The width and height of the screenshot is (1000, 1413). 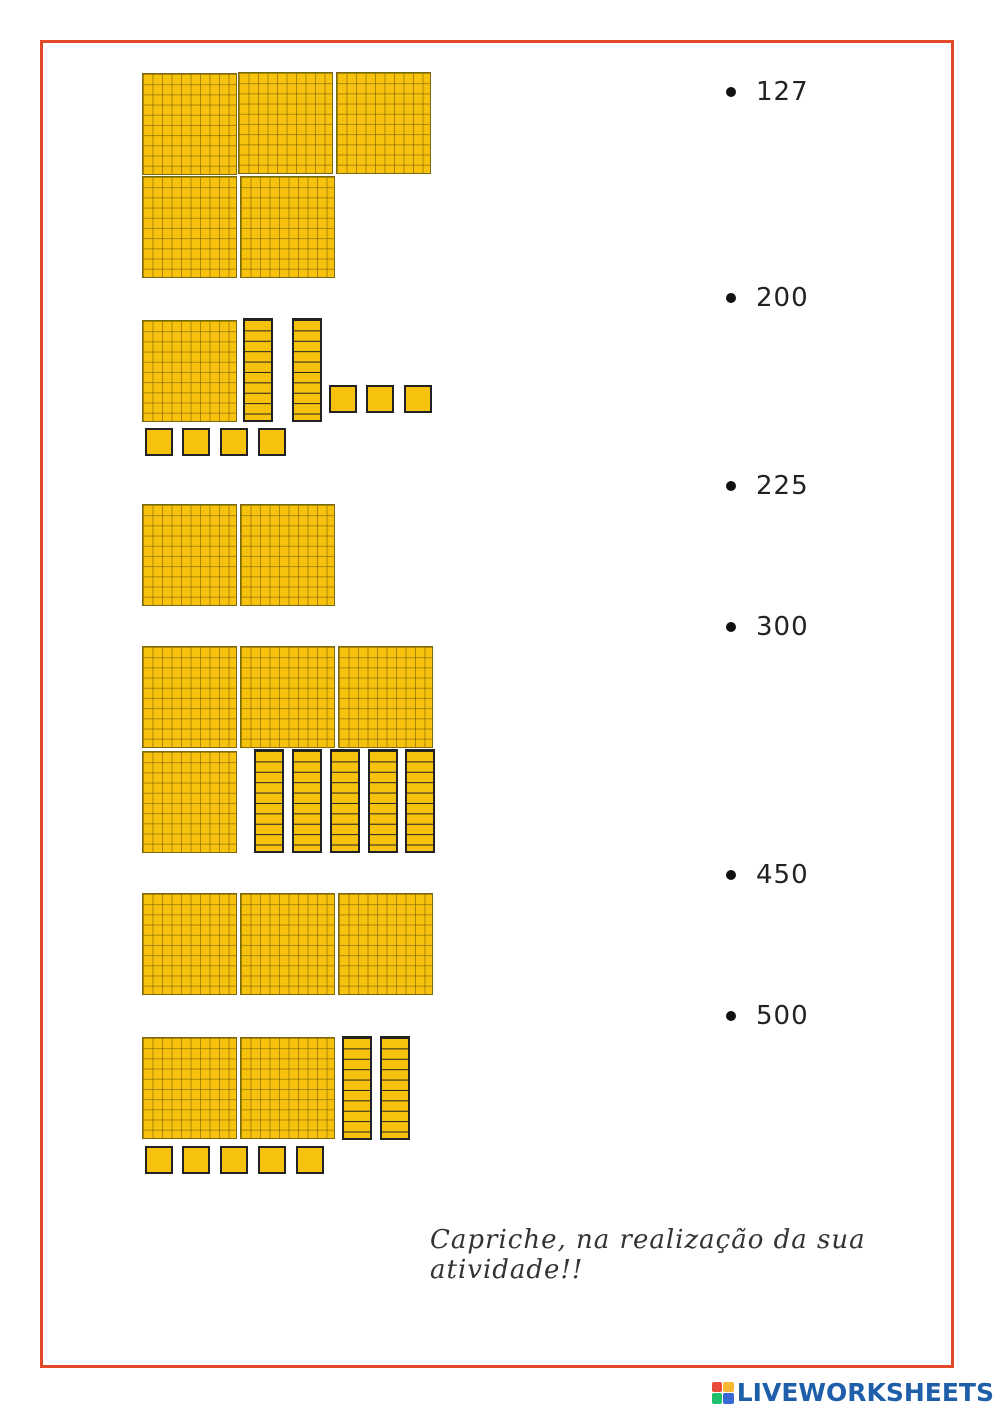 What do you see at coordinates (722, 1392) in the screenshot?
I see `liveworksheets-logo-icon` at bounding box center [722, 1392].